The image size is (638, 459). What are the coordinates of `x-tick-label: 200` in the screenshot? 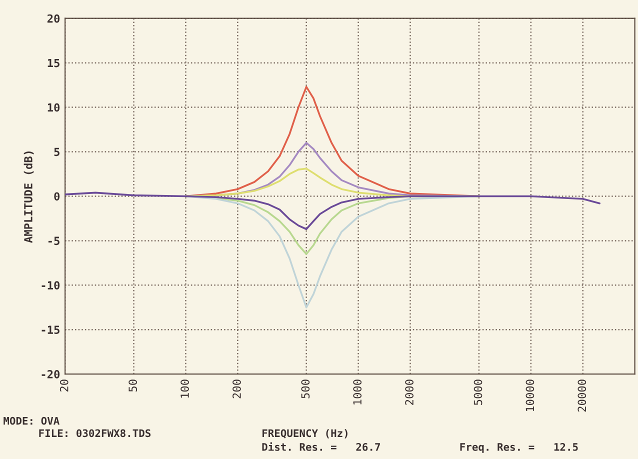 It's located at (236, 389).